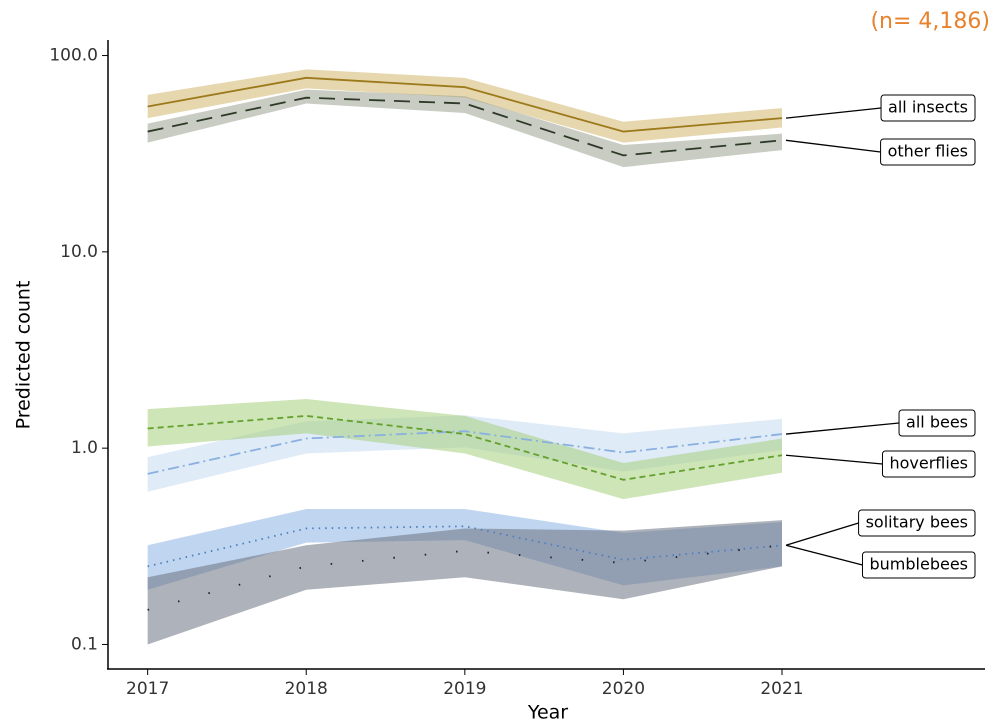 The width and height of the screenshot is (996, 726). Describe the element at coordinates (464, 689) in the screenshot. I see `x-tick-label: 2019` at that location.